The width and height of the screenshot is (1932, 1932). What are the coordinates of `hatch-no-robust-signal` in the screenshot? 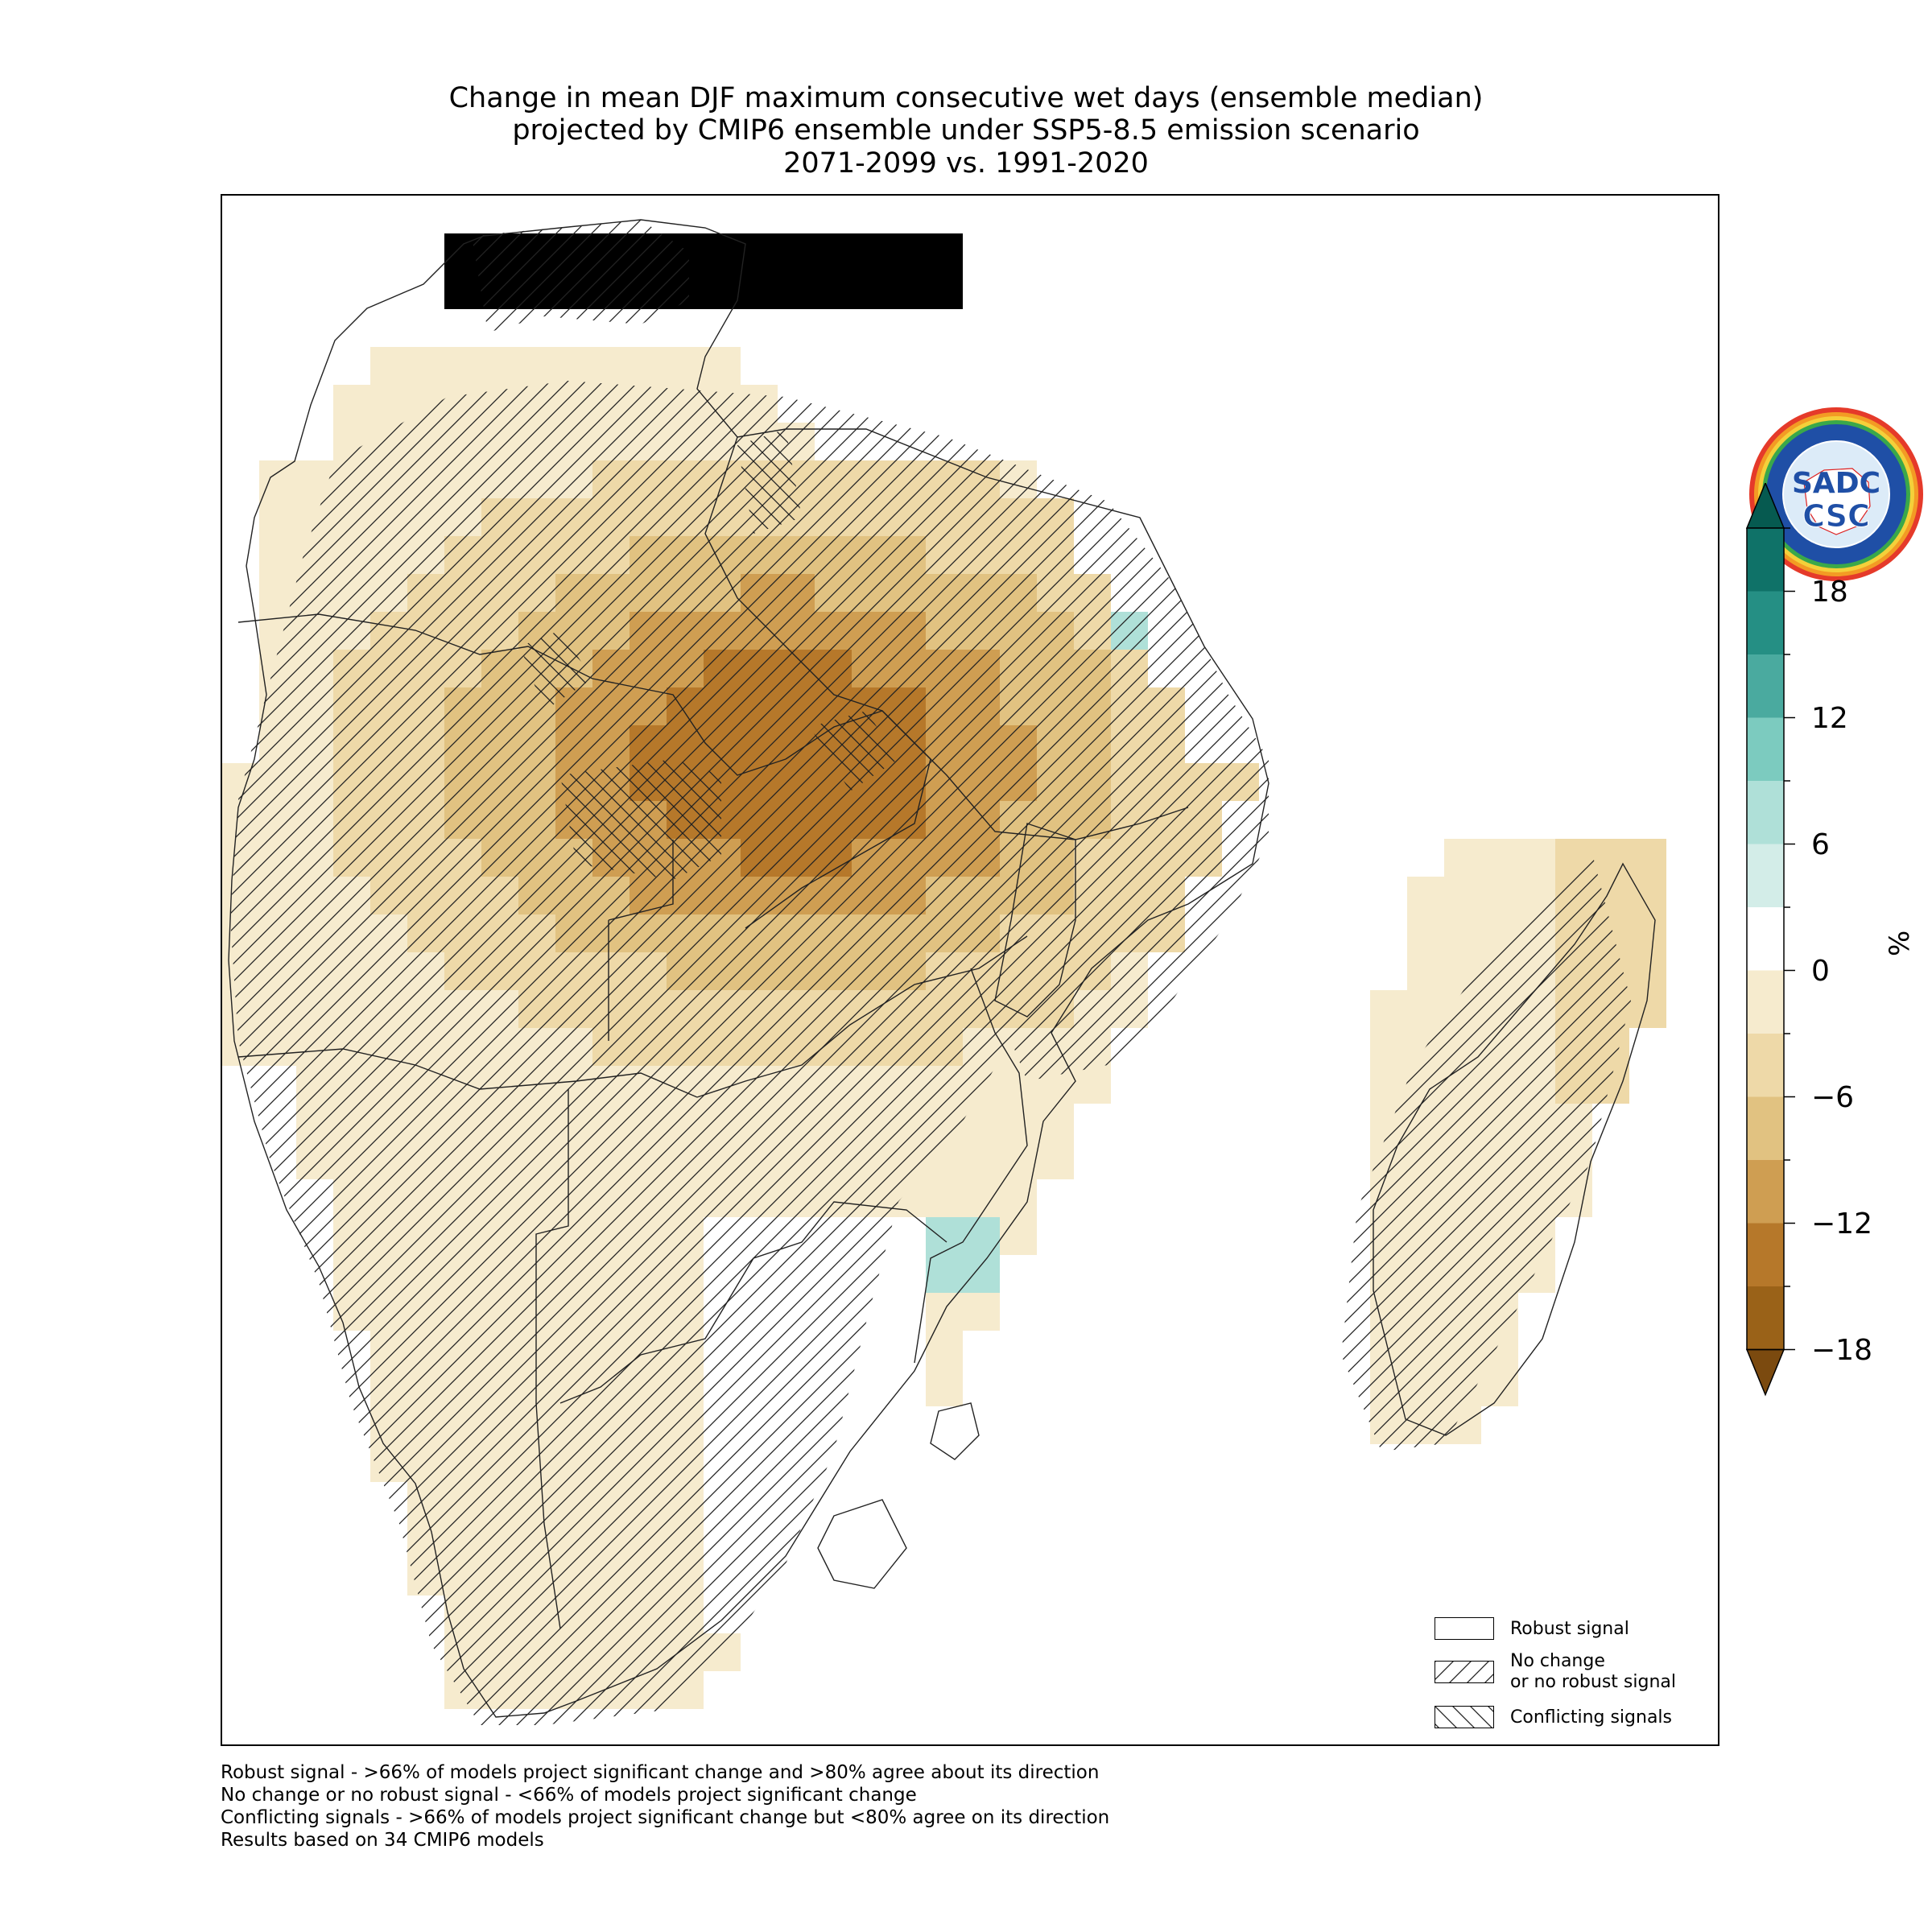 It's located at (580, 276).